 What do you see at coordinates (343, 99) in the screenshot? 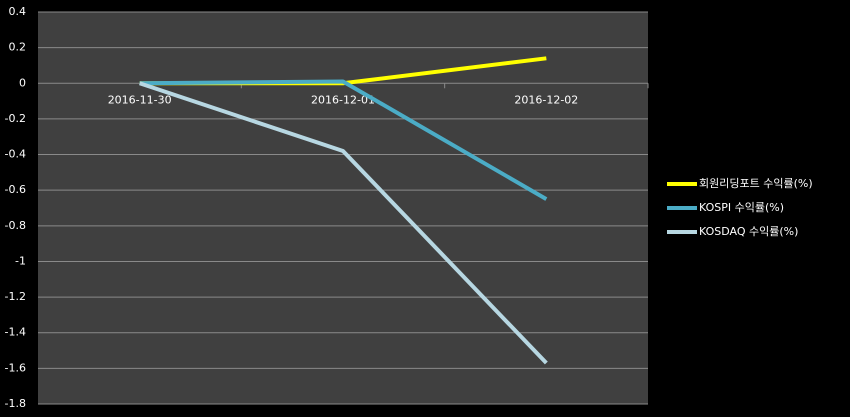
I see `x-tick-label: 2016-12-01` at bounding box center [343, 99].